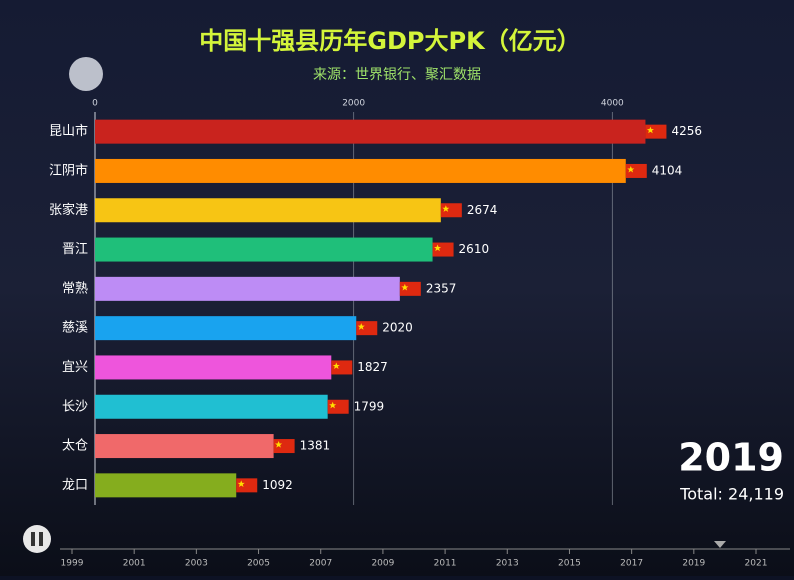  What do you see at coordinates (75, 367) in the screenshot?
I see `category-label: 宜兴` at bounding box center [75, 367].